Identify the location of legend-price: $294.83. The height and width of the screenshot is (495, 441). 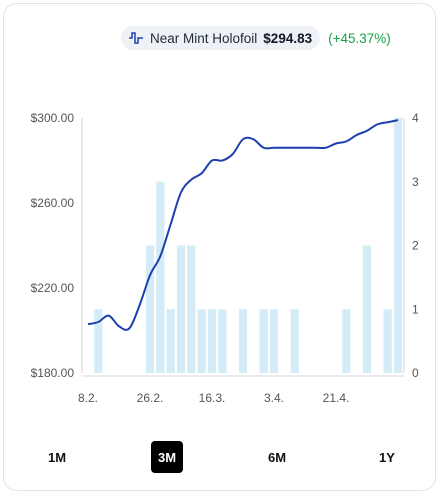
(288, 38).